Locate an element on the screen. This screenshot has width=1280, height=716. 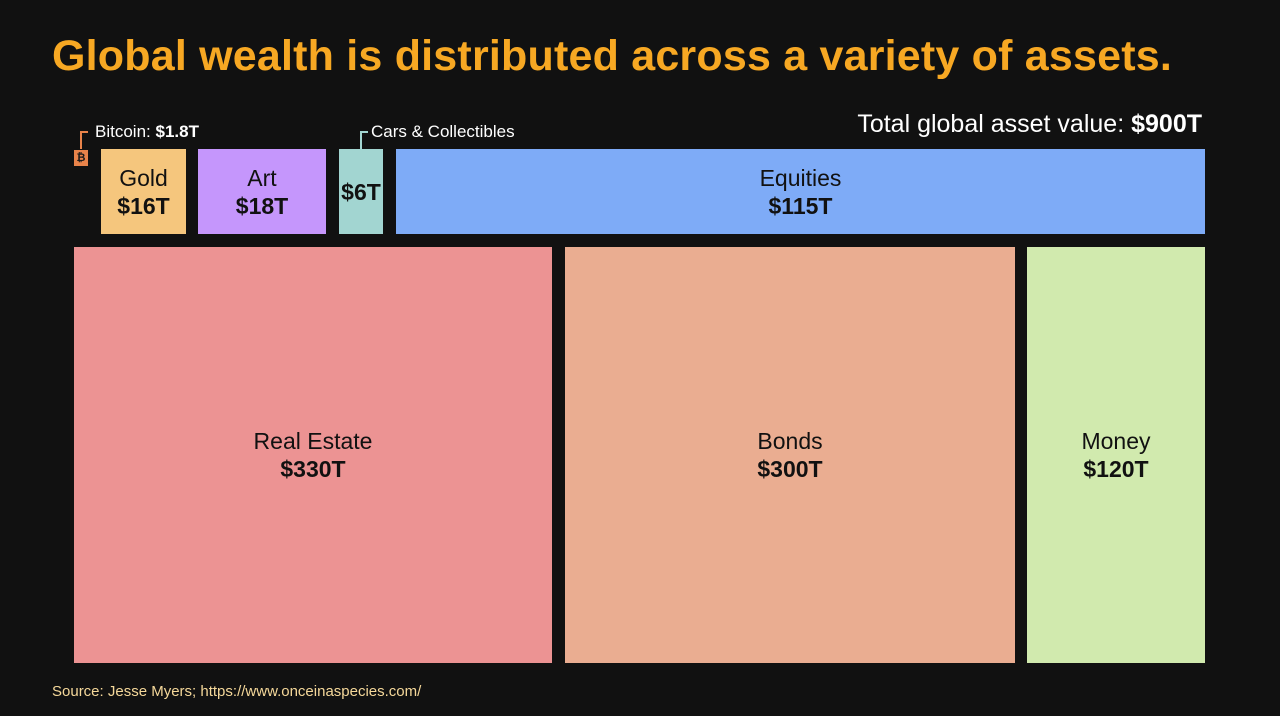
tile-label: Real Estate is located at coordinates (313, 441).